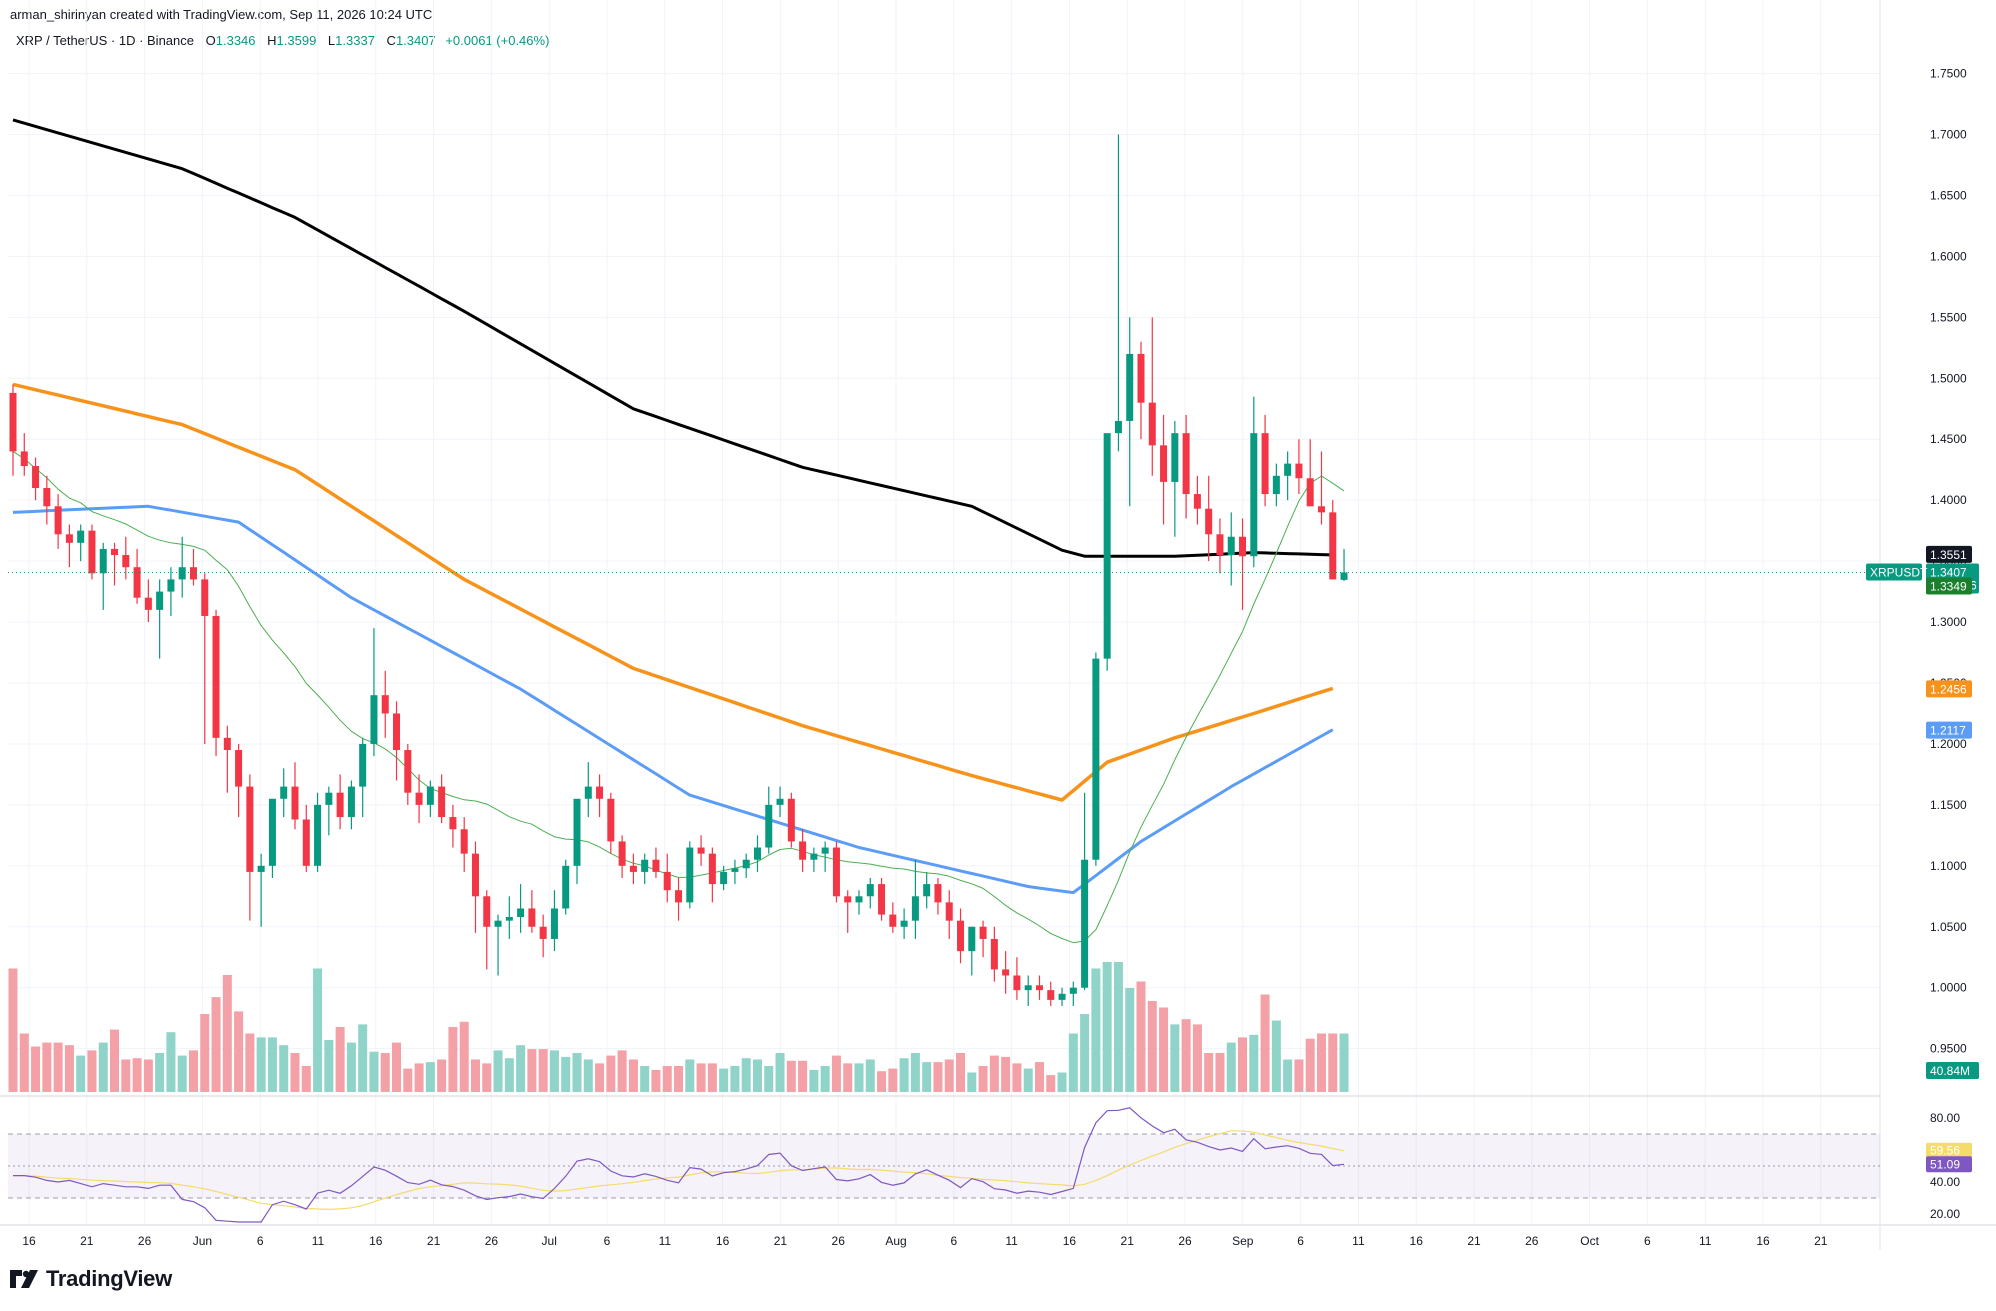 This screenshot has height=1311, width=1996. I want to click on close-label: C, so click(391, 40).